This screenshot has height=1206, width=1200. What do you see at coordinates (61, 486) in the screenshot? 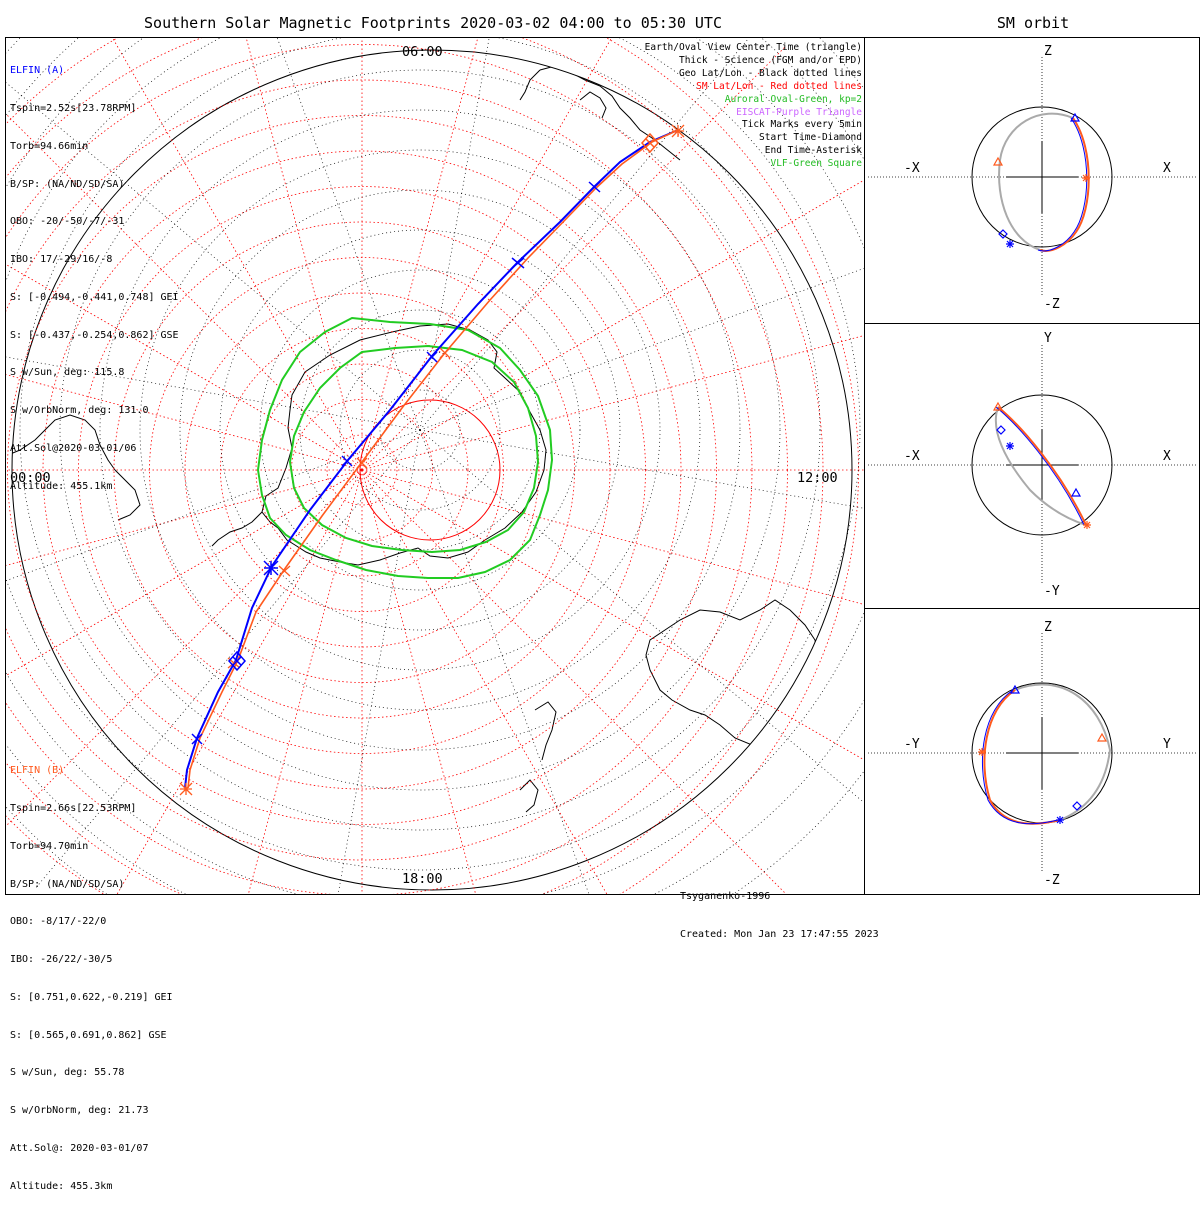
I see `elfin-a-line: Altitude: 455.1km` at bounding box center [61, 486].